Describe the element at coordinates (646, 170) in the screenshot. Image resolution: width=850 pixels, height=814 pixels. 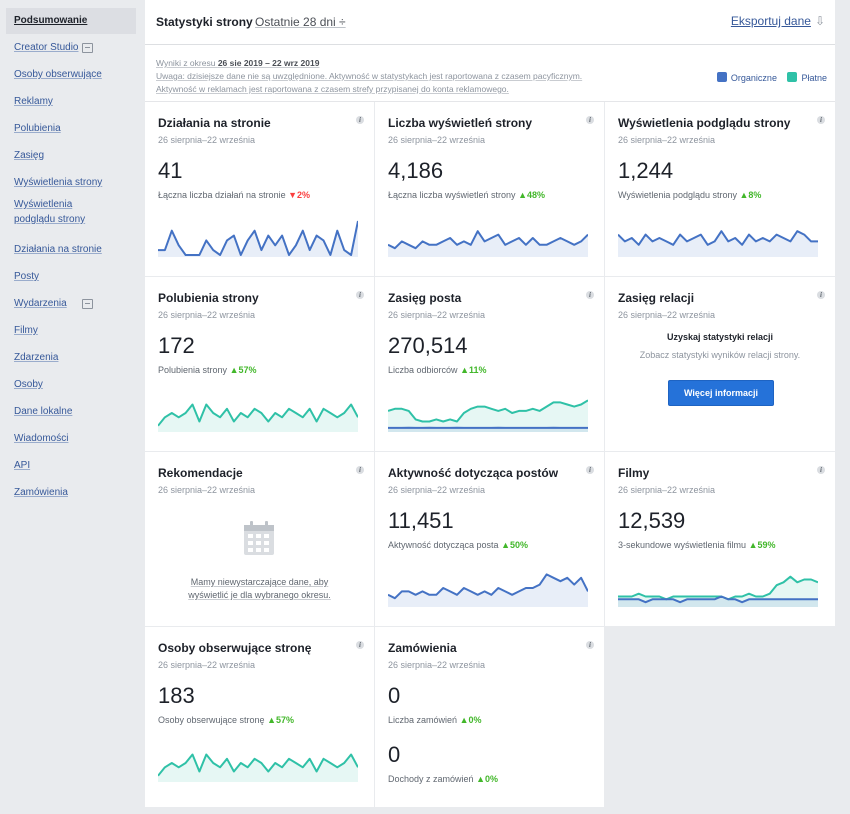
I see `card-value: 1,244` at that location.